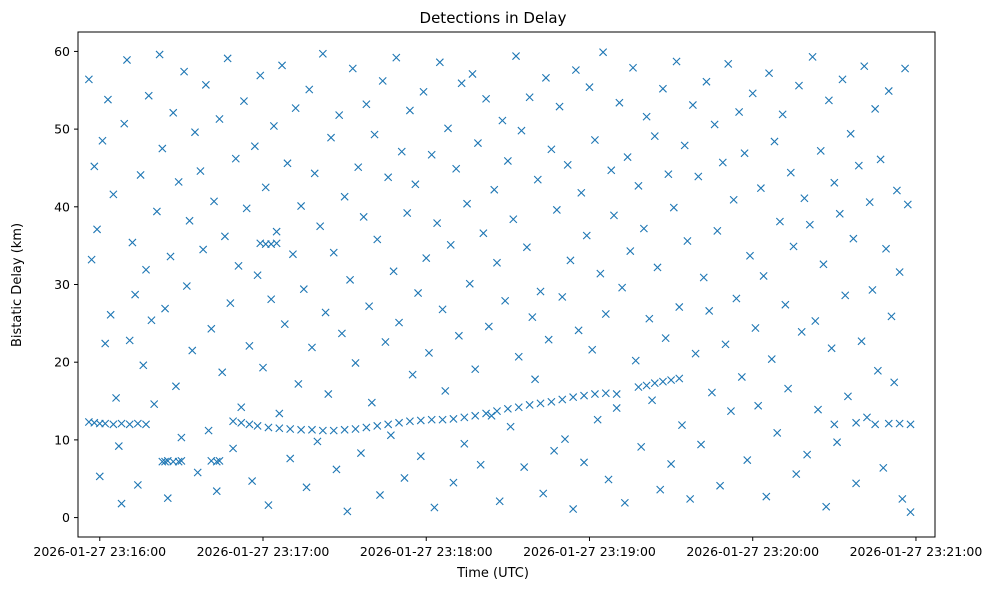  I want to click on x-axis-label: Time (UTC), so click(492, 573).